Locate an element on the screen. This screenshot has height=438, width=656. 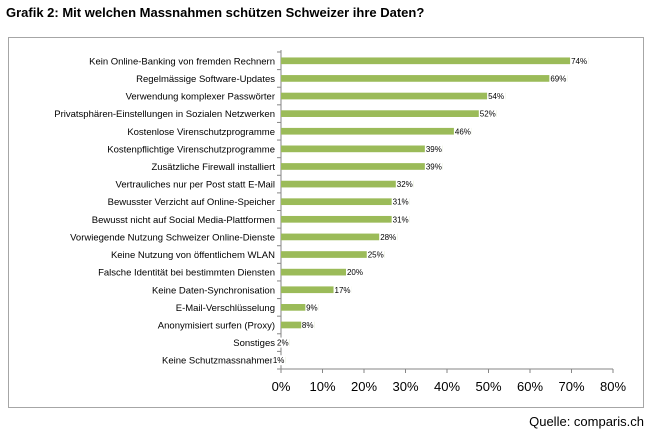
x-tick-label: 60% is located at coordinates (530, 386).